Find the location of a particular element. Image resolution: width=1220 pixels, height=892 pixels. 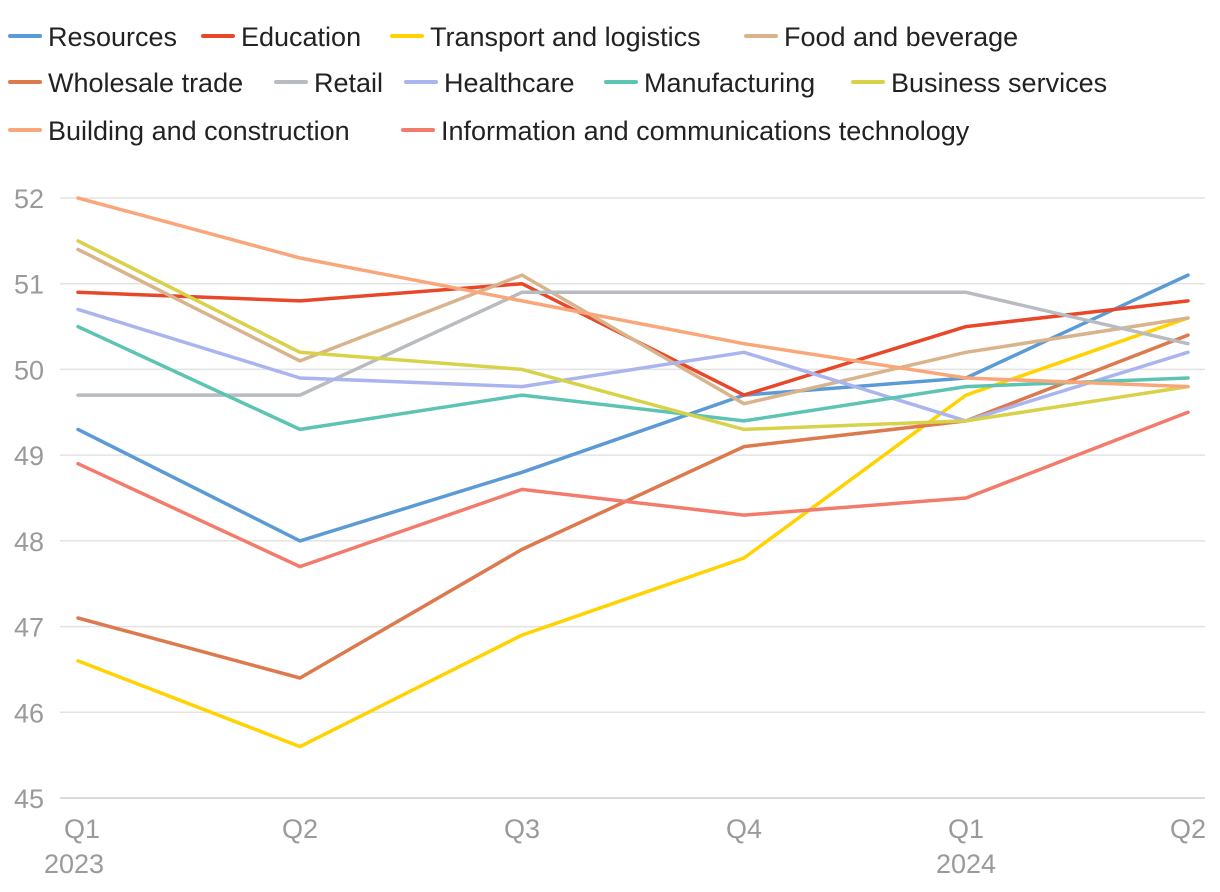

y-tick-label: 51 is located at coordinates (29, 285).